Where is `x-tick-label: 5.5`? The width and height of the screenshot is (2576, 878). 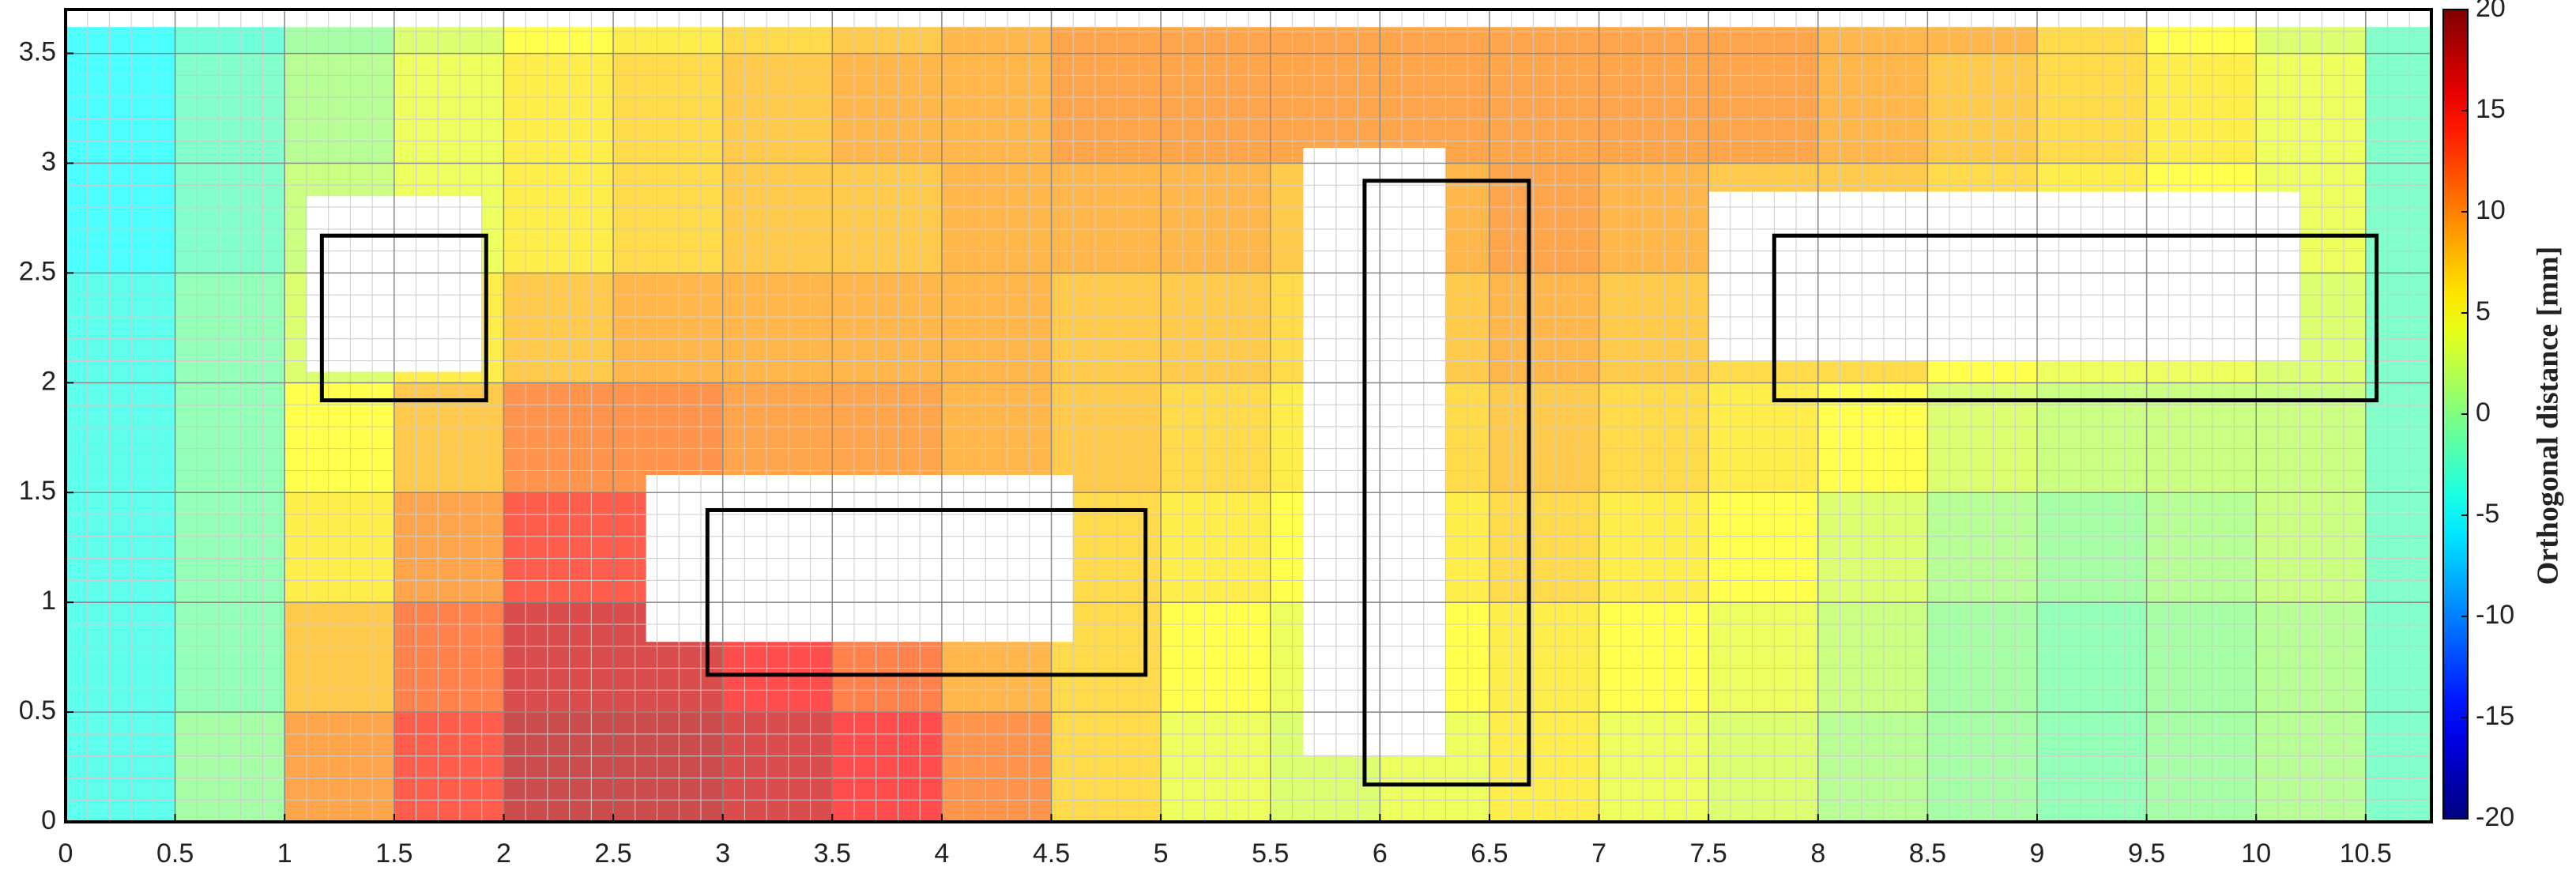 x-tick-label: 5.5 is located at coordinates (1270, 853).